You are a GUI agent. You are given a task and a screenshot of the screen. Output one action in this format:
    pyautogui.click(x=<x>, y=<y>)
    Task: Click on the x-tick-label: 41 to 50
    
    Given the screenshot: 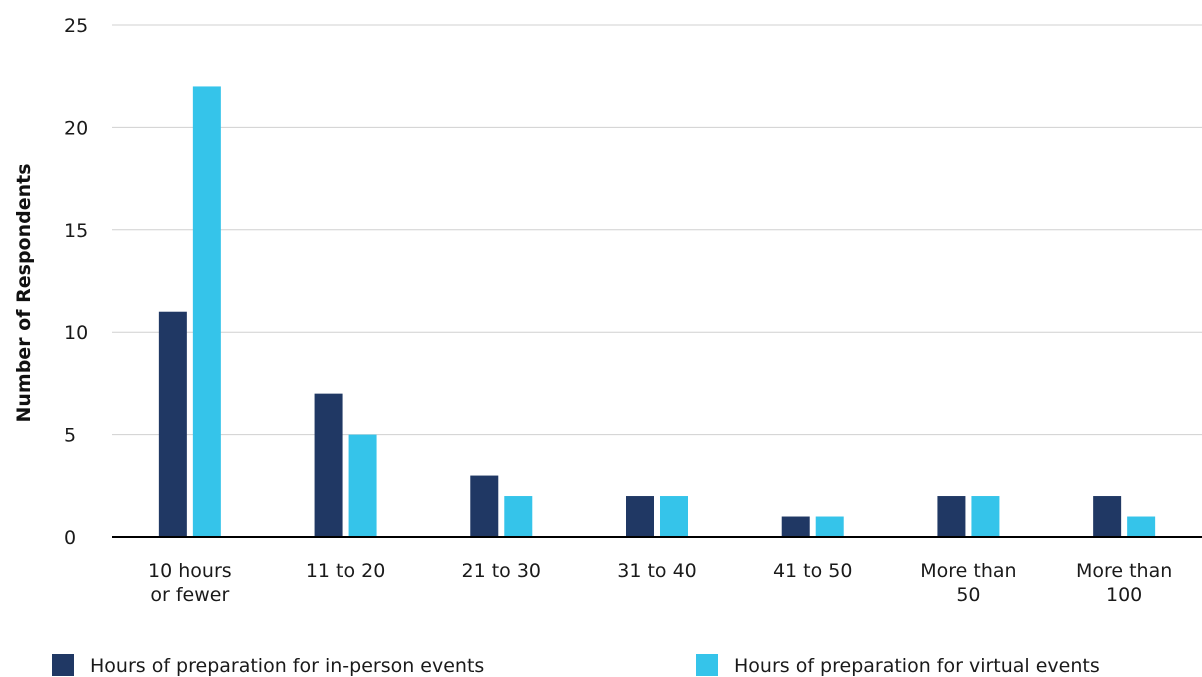 What is the action you would take?
    pyautogui.click(x=813, y=571)
    